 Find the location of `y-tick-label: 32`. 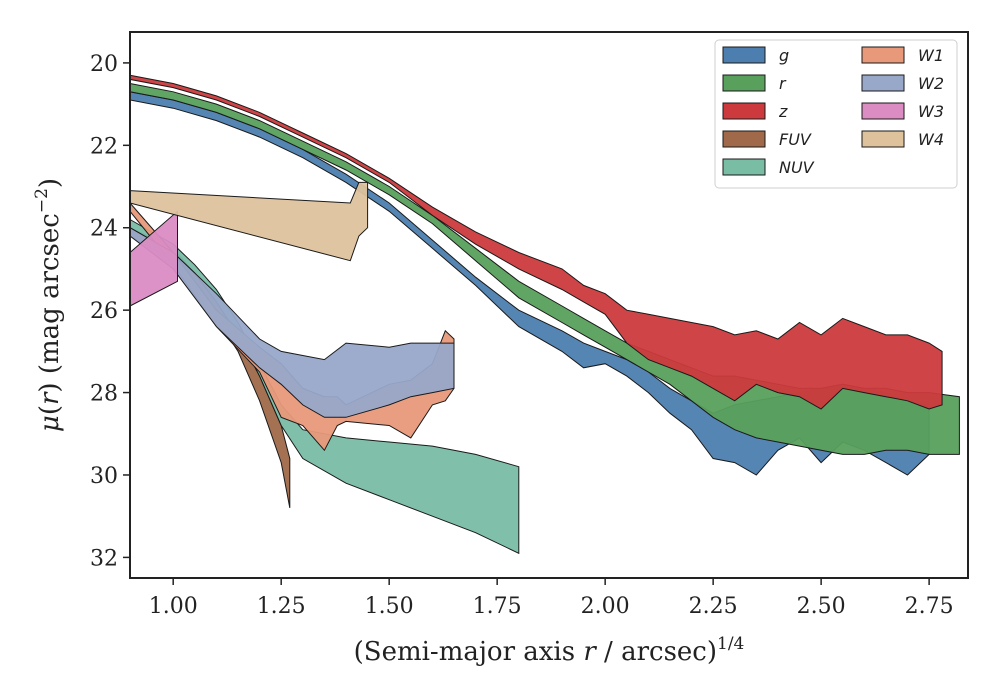

y-tick-label: 32 is located at coordinates (104, 558).